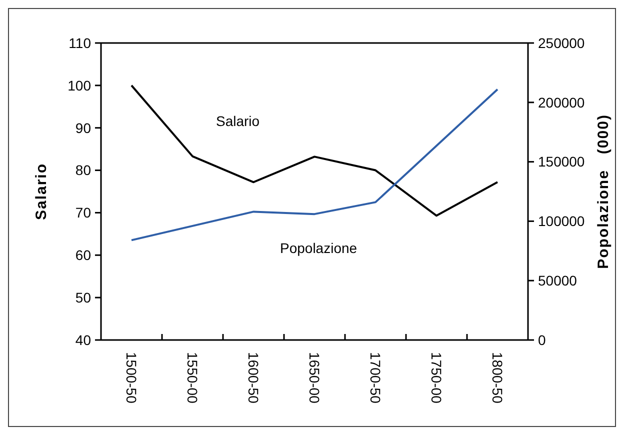  What do you see at coordinates (80, 42) in the screenshot?
I see `y-tick-label: 110` at bounding box center [80, 42].